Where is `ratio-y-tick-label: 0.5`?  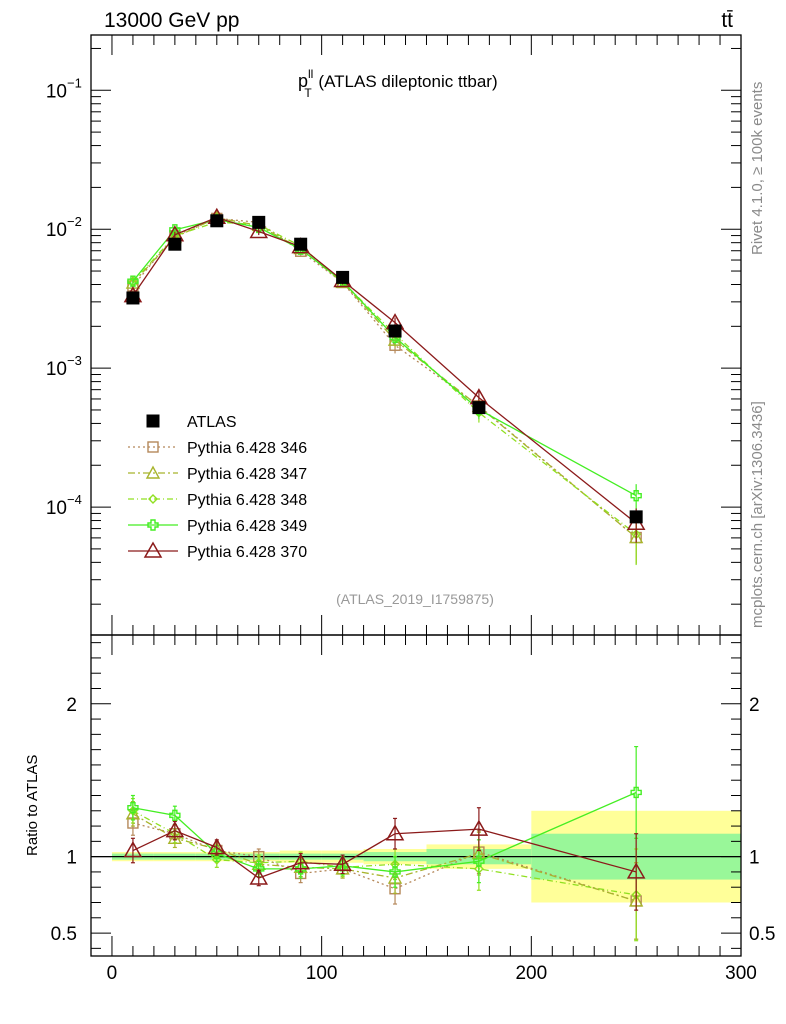
ratio-y-tick-label: 0.5 is located at coordinates (64, 934).